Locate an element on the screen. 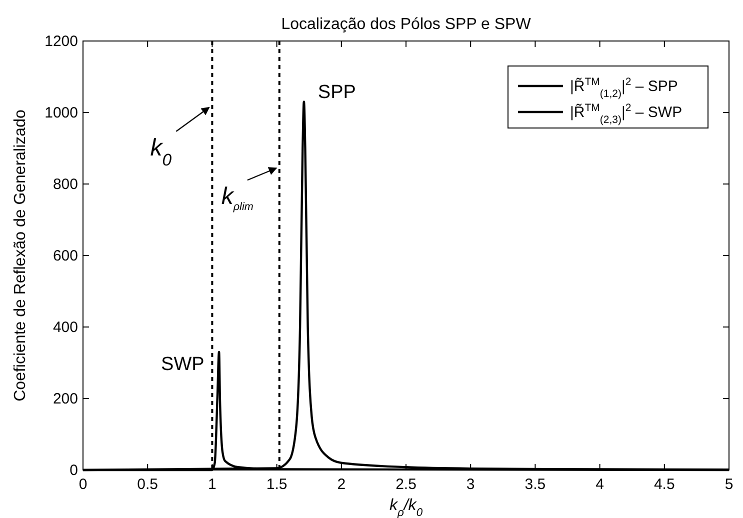 The image size is (743, 518). legend-label: |R̃$^{TM}$$_{(1,2)}$|$^{2}$ – SPP is located at coordinates (624, 88).